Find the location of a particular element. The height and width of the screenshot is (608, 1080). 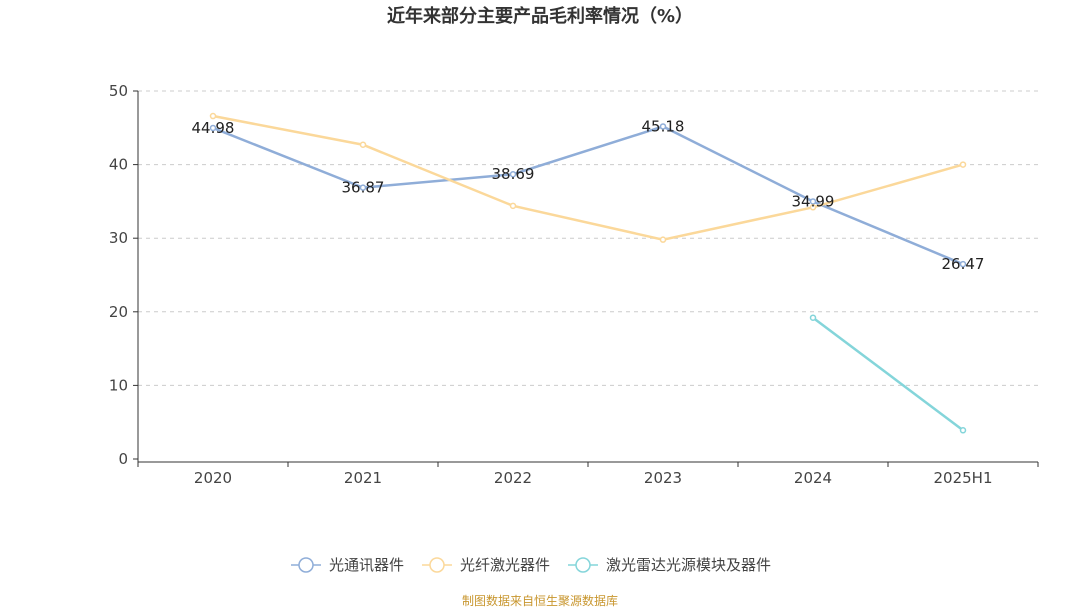

data-label: 44.98 is located at coordinates (213, 128).